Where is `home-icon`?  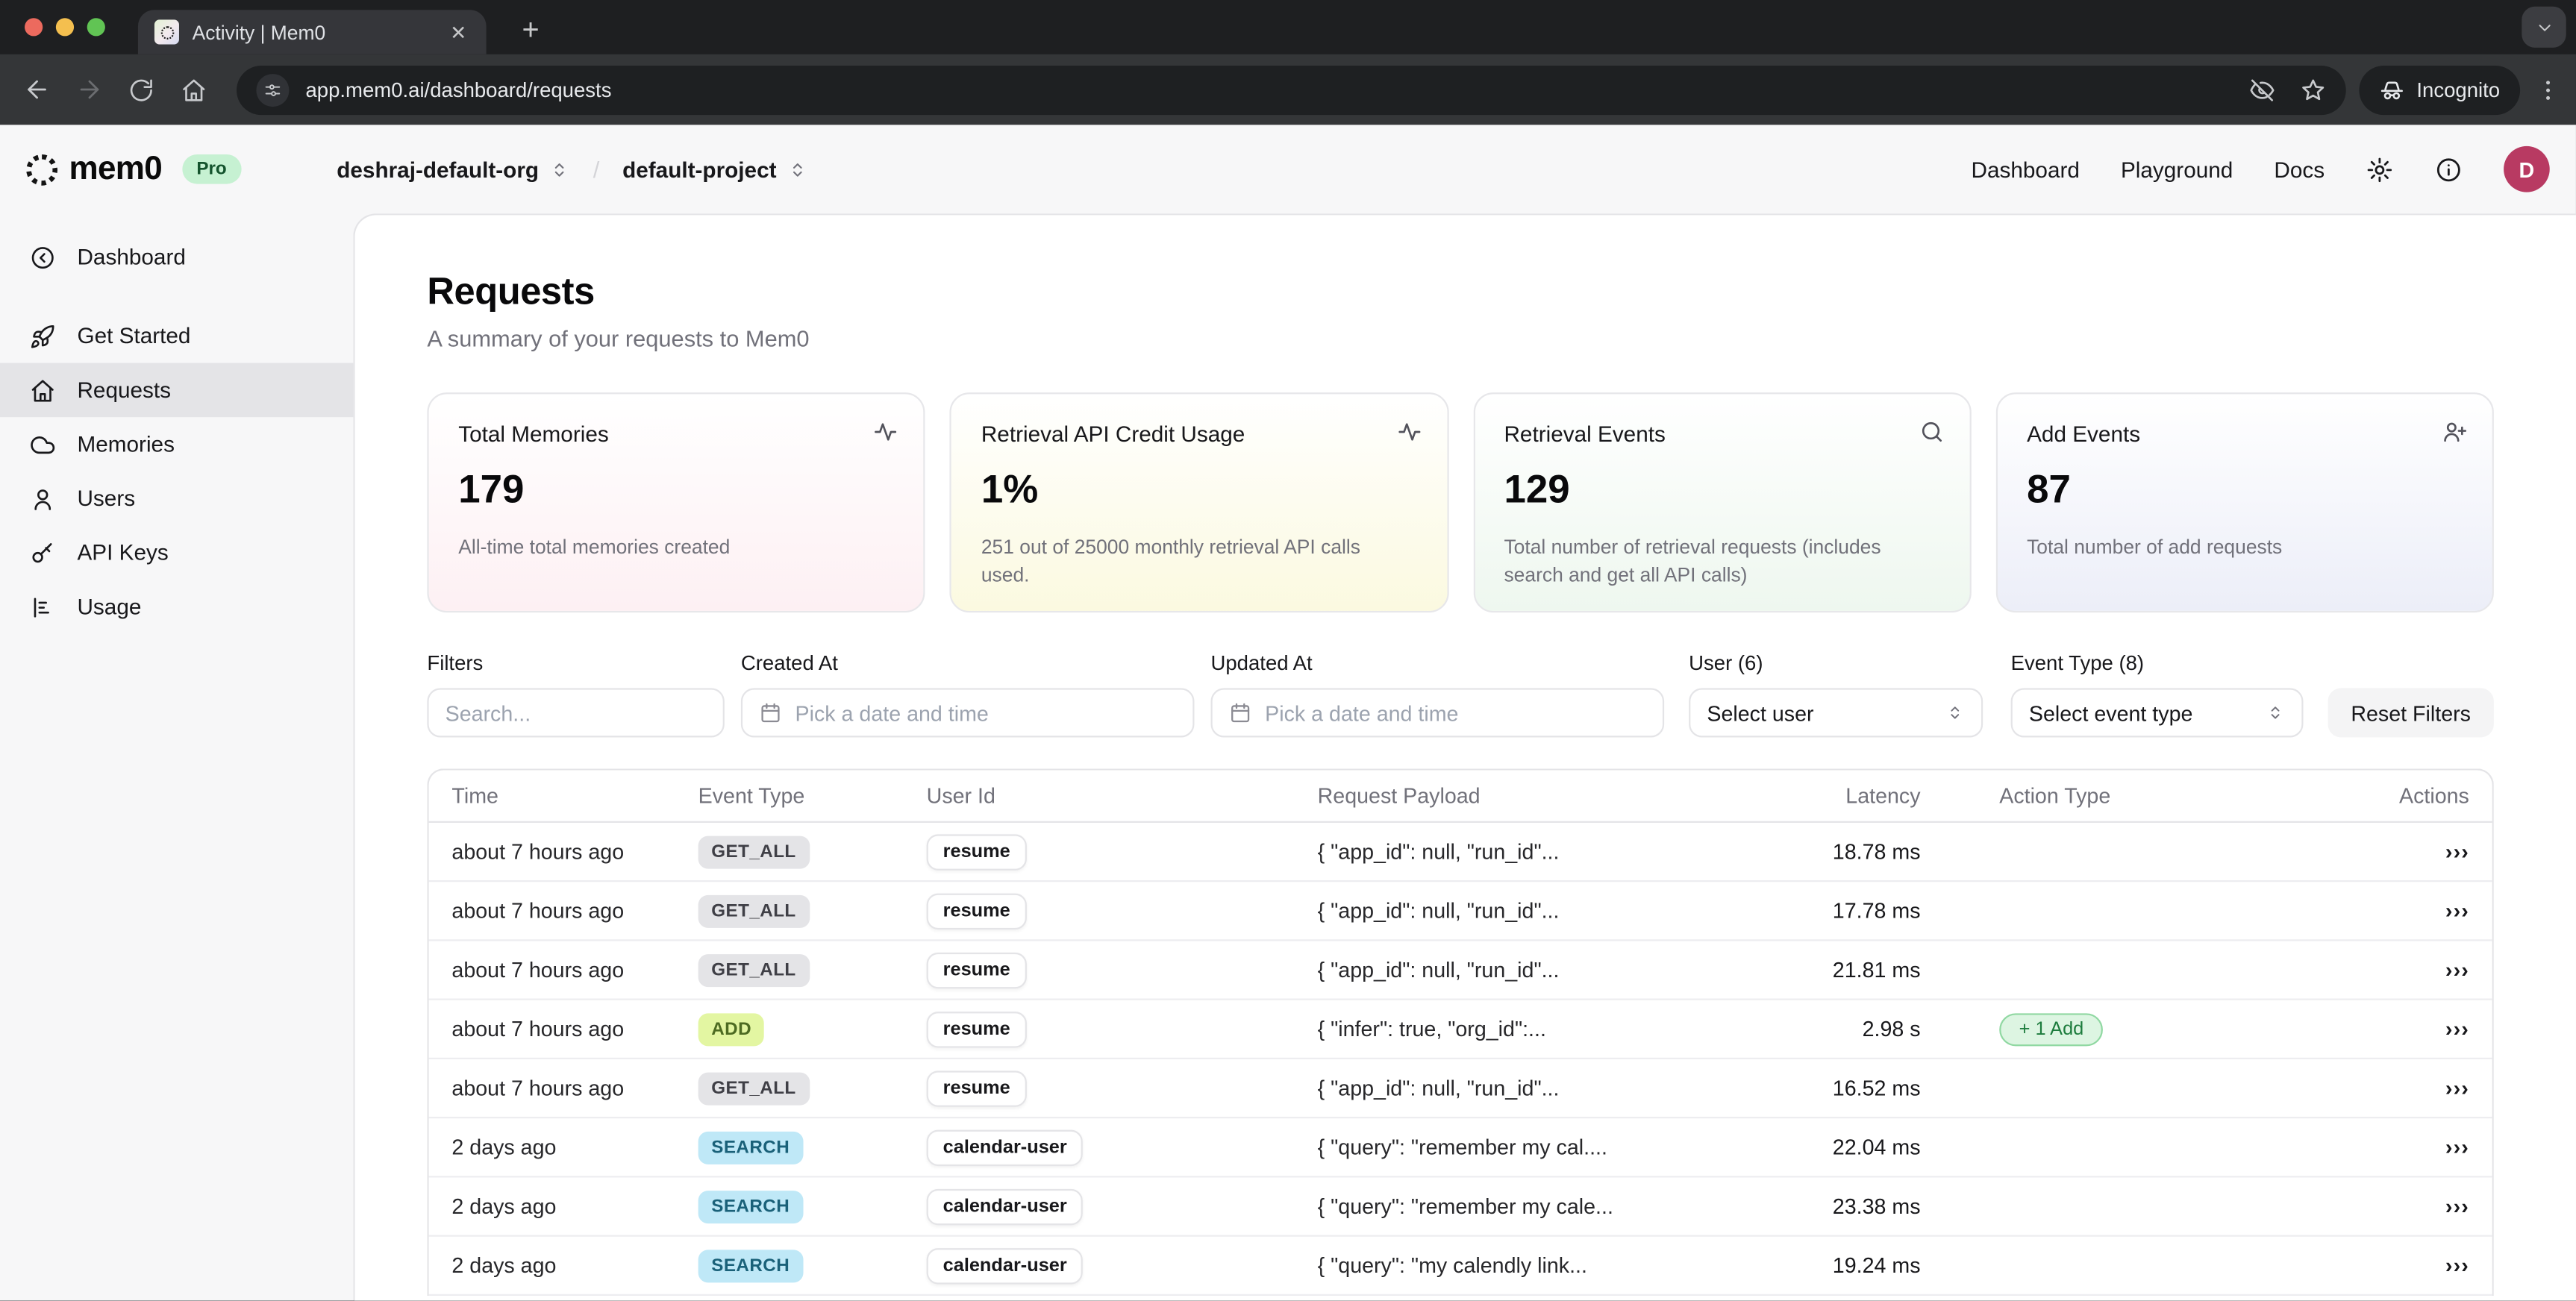 home-icon is located at coordinates (194, 89).